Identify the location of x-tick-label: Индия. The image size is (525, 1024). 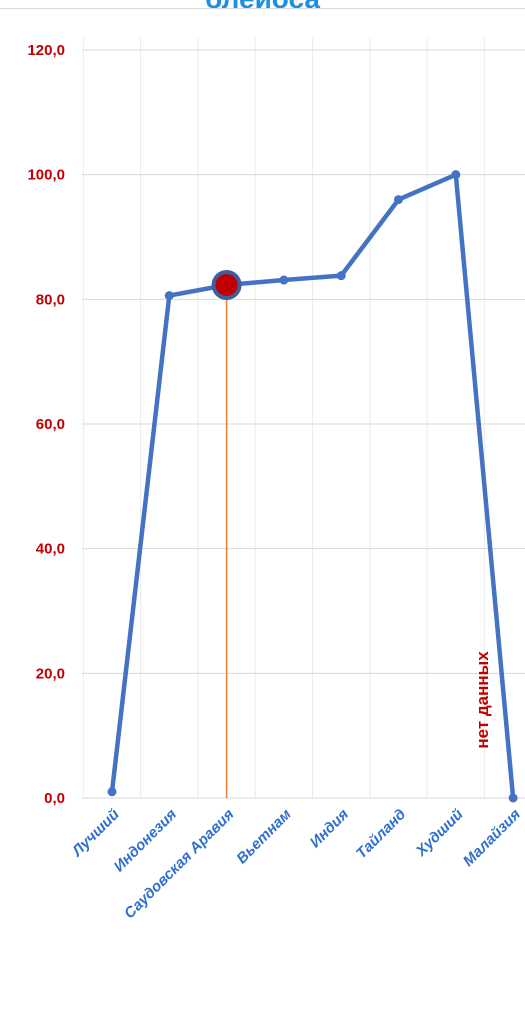
(329, 828).